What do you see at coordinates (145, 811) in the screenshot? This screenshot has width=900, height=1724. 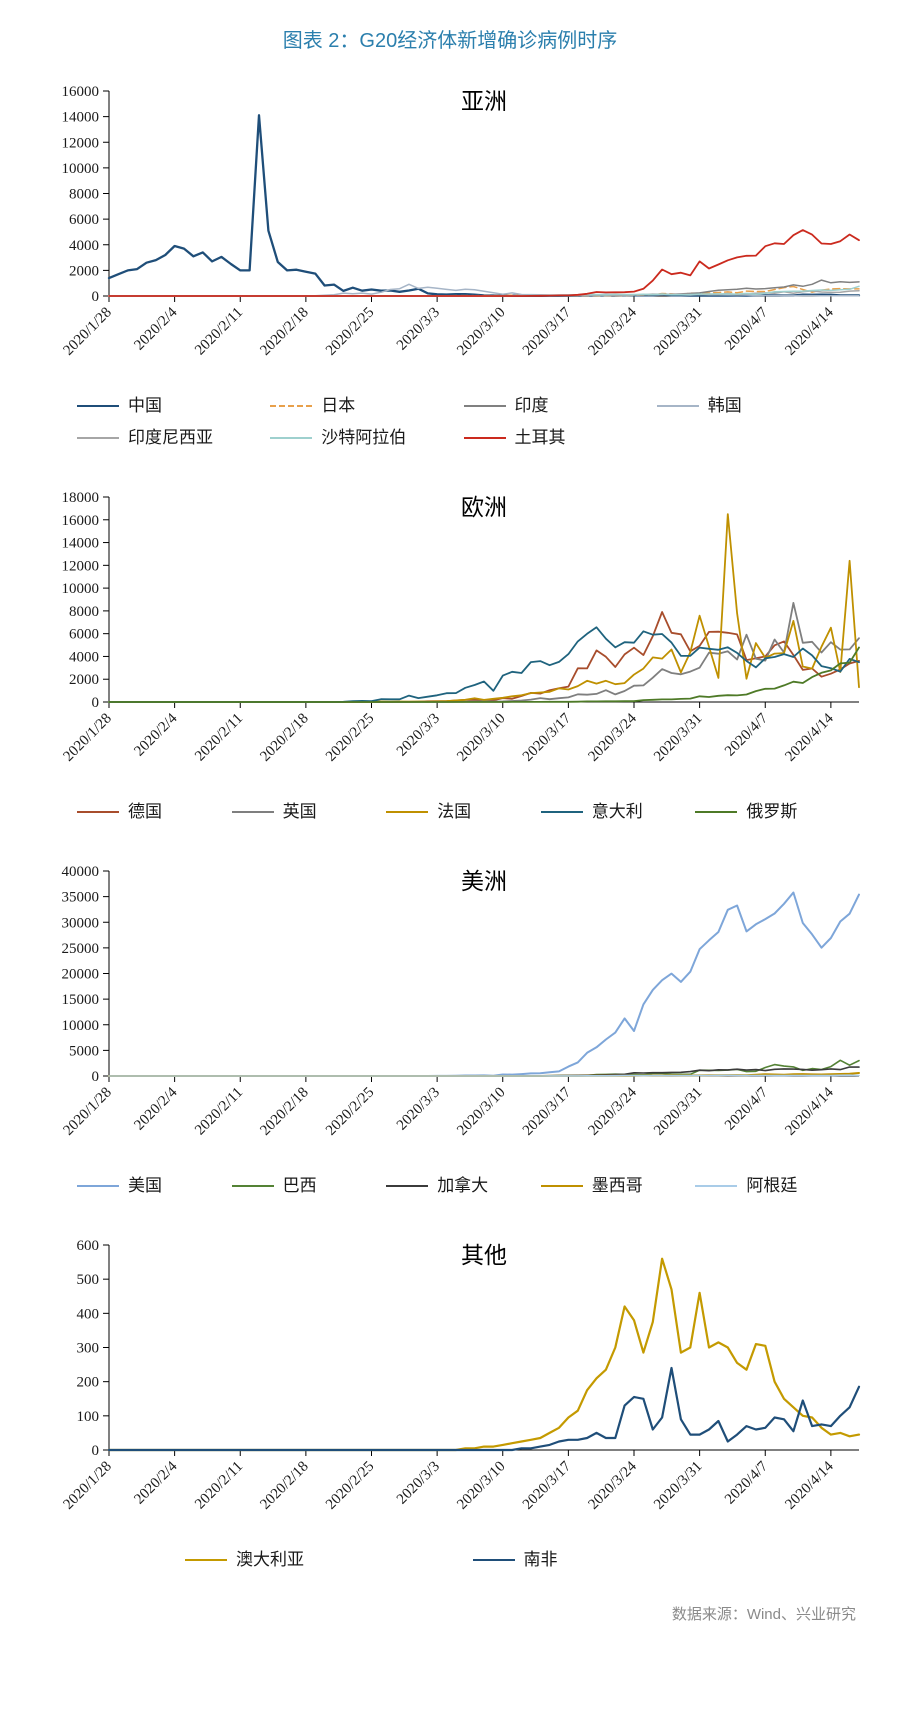 I see `legend-label-germany: 德国` at bounding box center [145, 811].